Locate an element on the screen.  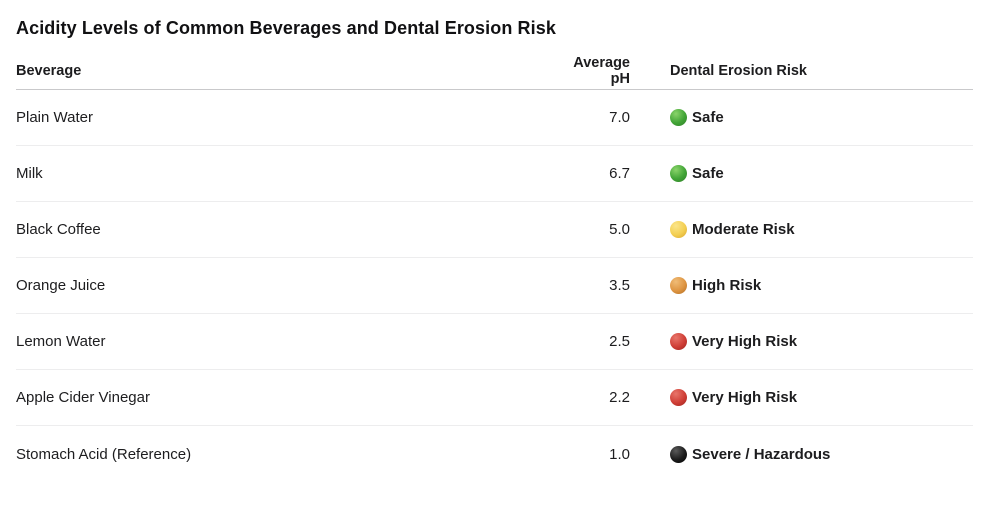
average-ph-value: 2.5 is located at coordinates (619, 341).